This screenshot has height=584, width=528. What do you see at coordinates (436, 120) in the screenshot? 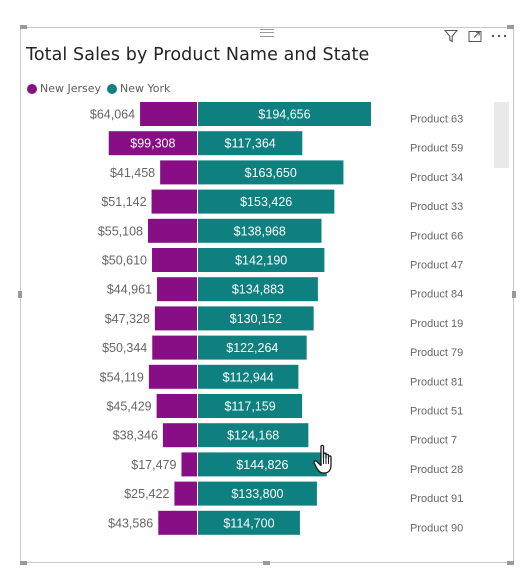
I see `category-label-product-63: Product 63` at bounding box center [436, 120].